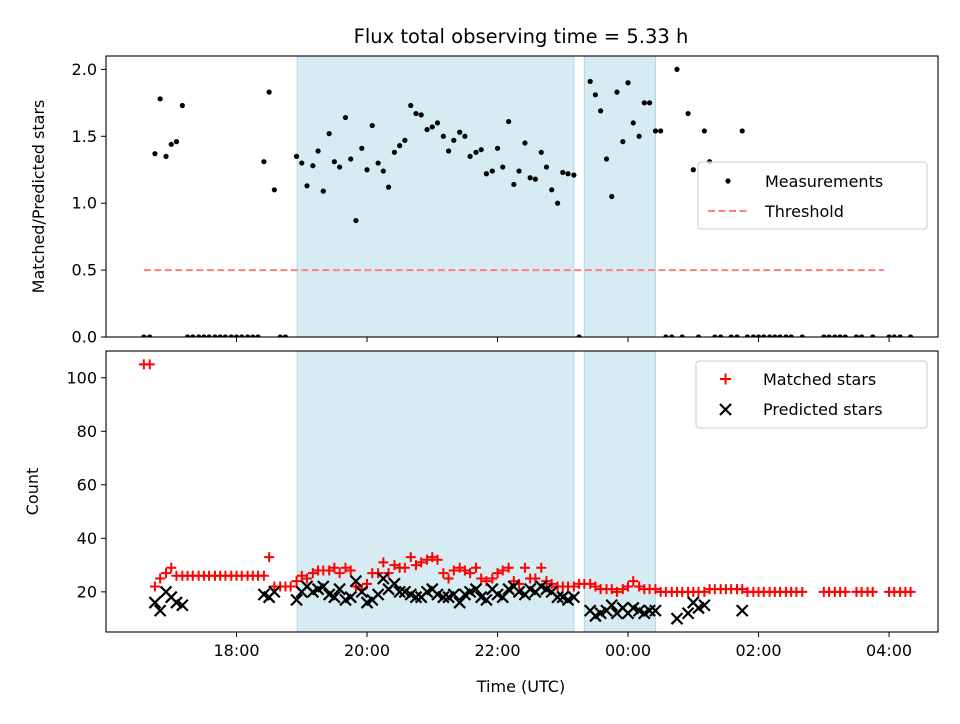 This screenshot has height=724, width=960. I want to click on legend-predicted-label: Predicted stars, so click(823, 409).